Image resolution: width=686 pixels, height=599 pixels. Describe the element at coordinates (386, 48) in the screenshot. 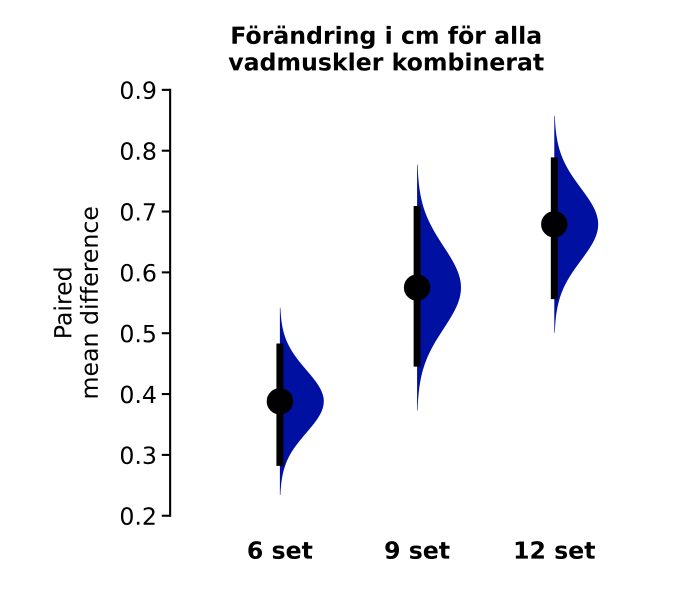

I see `chart-title: Förändring i cm för alla vadmuskler kombinerat` at that location.